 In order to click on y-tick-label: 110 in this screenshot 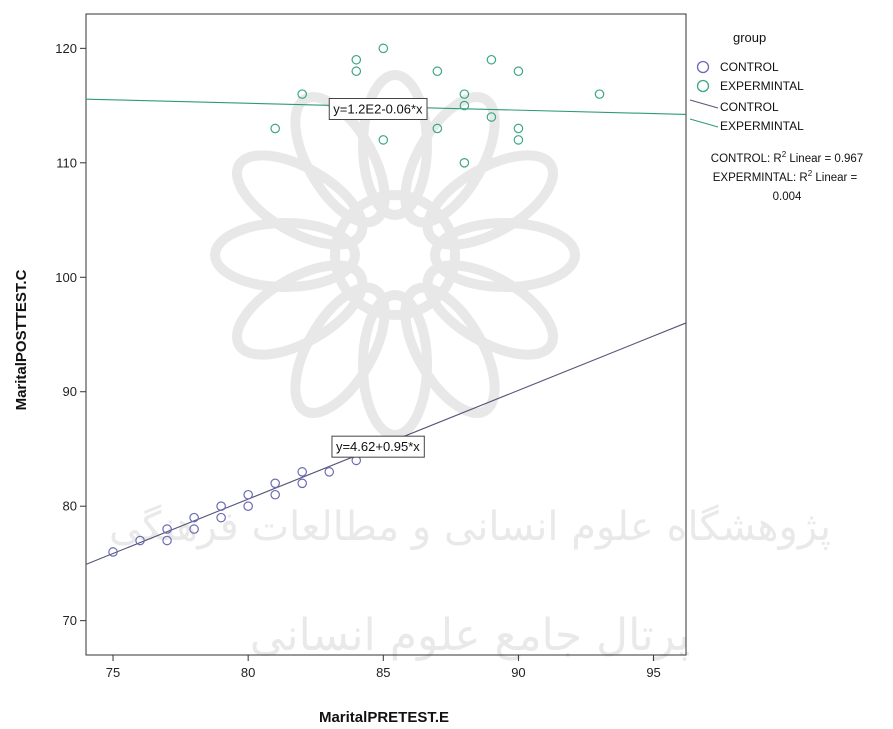, I will do `click(66, 162)`.